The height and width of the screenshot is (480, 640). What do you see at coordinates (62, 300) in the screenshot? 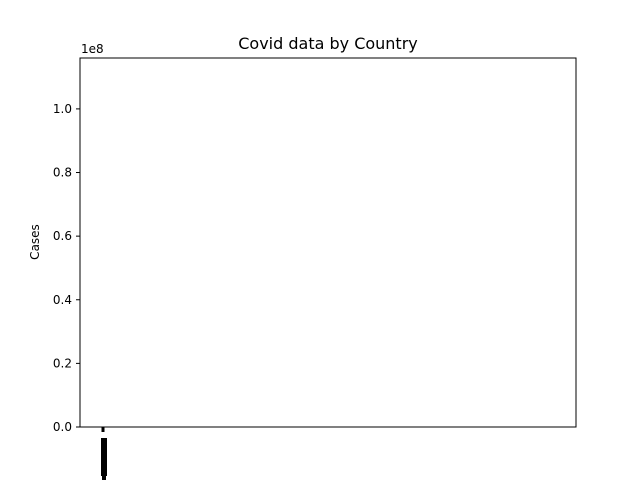
I see `y-tick-label: 0.4` at bounding box center [62, 300].